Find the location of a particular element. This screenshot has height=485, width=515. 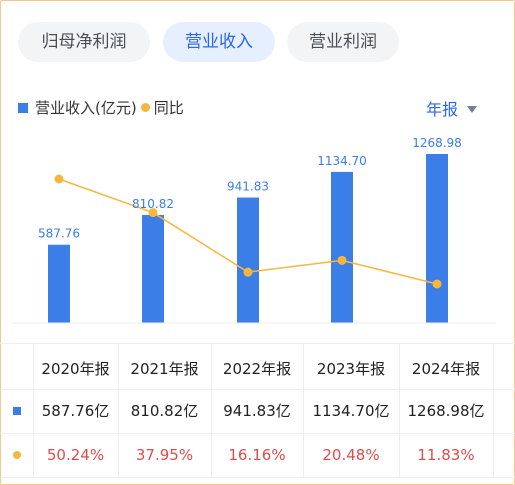

chart-legend: 营业收入(亿元) 同比 is located at coordinates (101, 107).